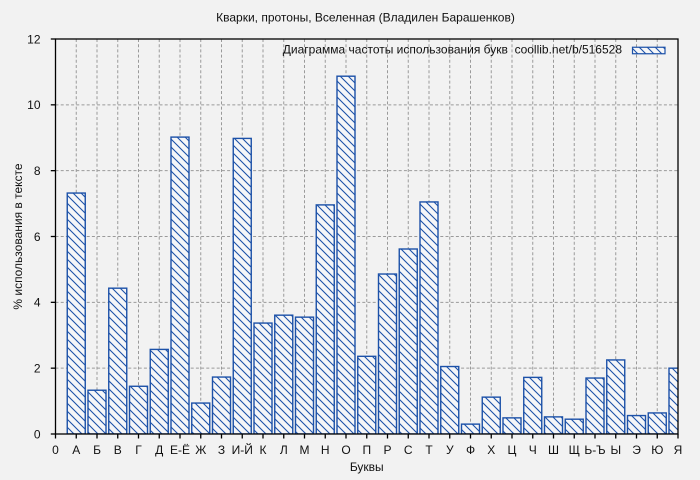 Image resolution: width=700 pixels, height=480 pixels. Describe the element at coordinates (263, 450) in the screenshot. I see `x-tick-label-К: К` at that location.